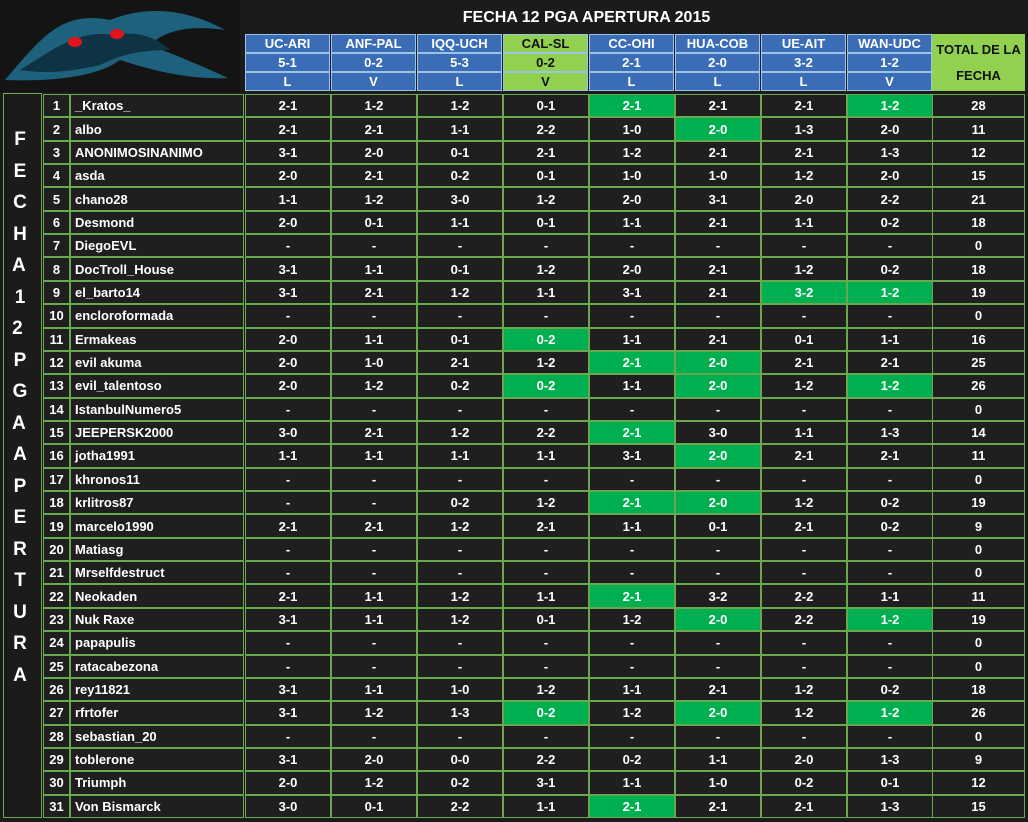 Image resolution: width=1028 pixels, height=822 pixels. What do you see at coordinates (56, 456) in the screenshot?
I see `row-number: 16` at bounding box center [56, 456].